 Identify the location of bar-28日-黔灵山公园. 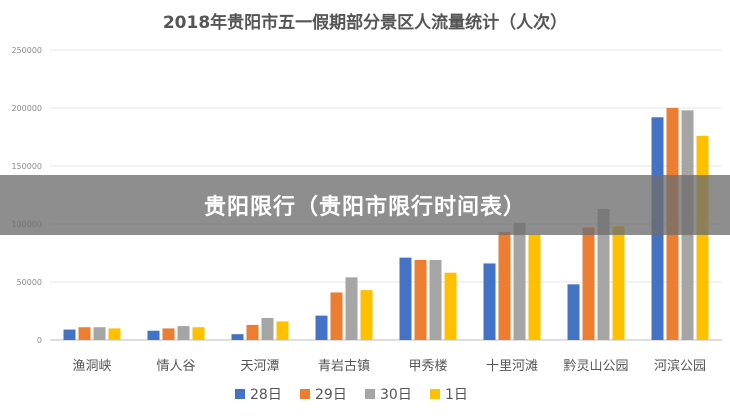
(573, 312).